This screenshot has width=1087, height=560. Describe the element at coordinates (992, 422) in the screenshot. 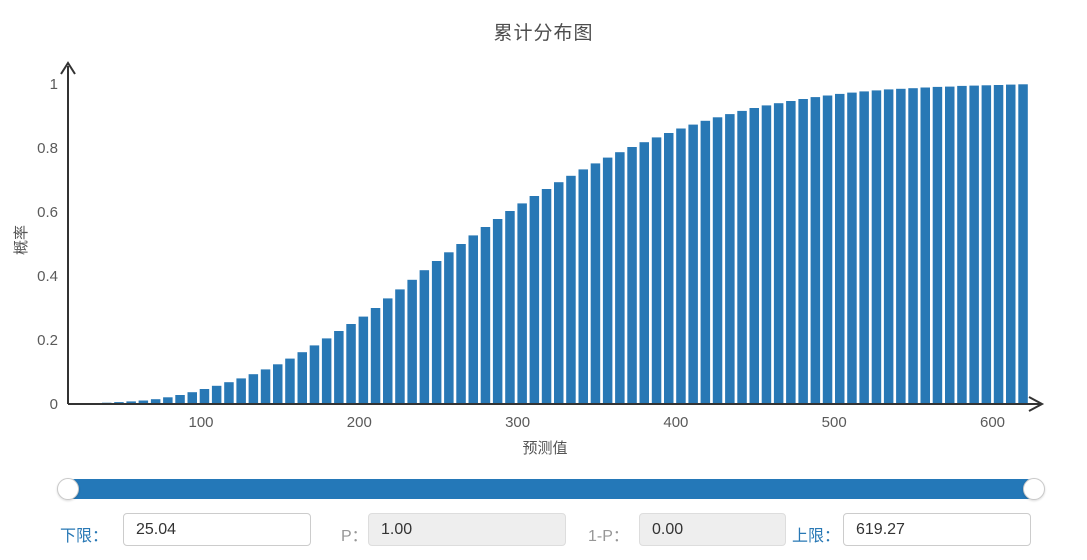

I see `x-tick-label: 600` at that location.